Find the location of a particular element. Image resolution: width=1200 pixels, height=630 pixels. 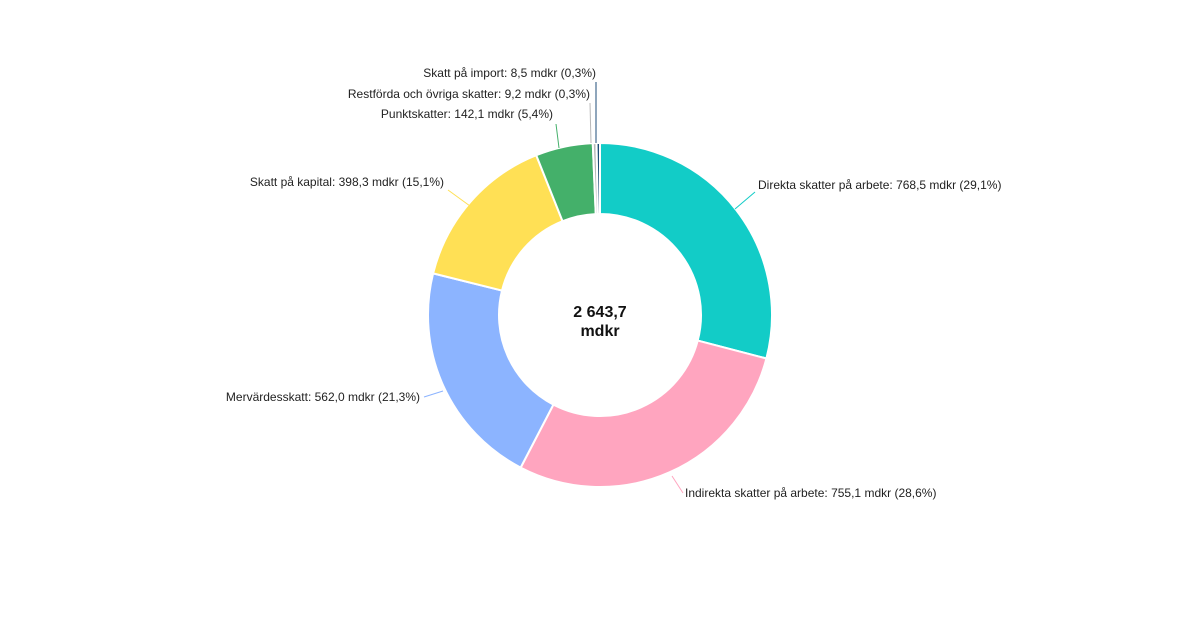

slice-label: Mervärdesskatt: 562,0 mdkr (21,3%) is located at coordinates (323, 397).